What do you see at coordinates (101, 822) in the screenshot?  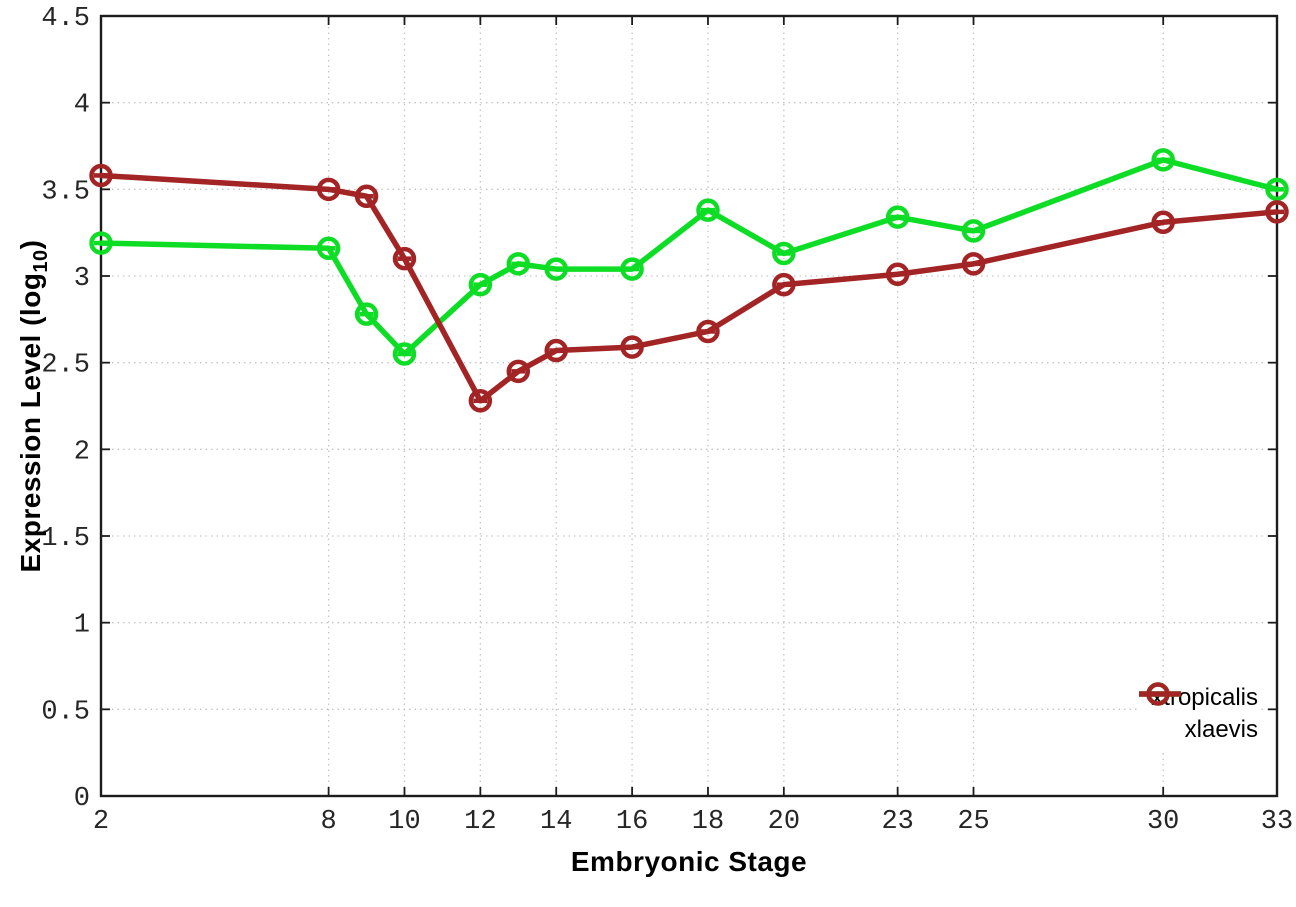 I see `x-tick-label: 2` at bounding box center [101, 822].